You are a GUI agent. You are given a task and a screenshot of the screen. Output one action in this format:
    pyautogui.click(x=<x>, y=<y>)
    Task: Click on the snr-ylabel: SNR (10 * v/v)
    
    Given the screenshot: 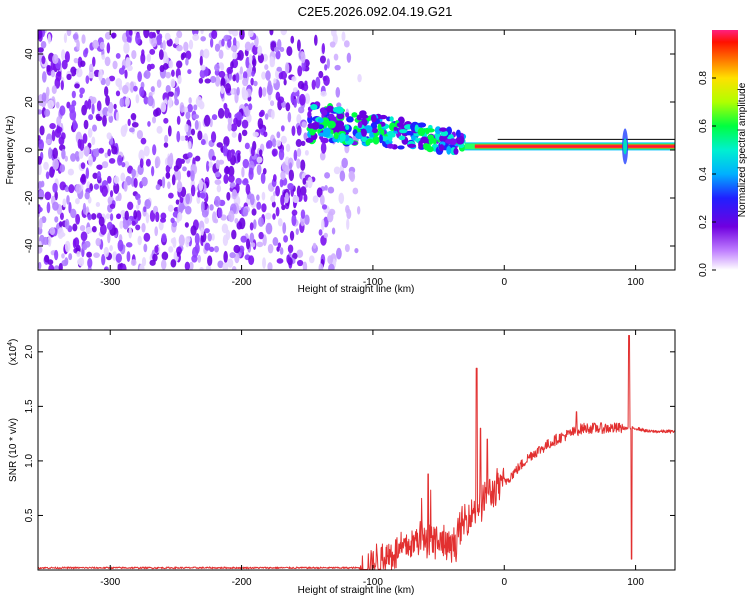 What is the action you would take?
    pyautogui.click(x=13, y=450)
    